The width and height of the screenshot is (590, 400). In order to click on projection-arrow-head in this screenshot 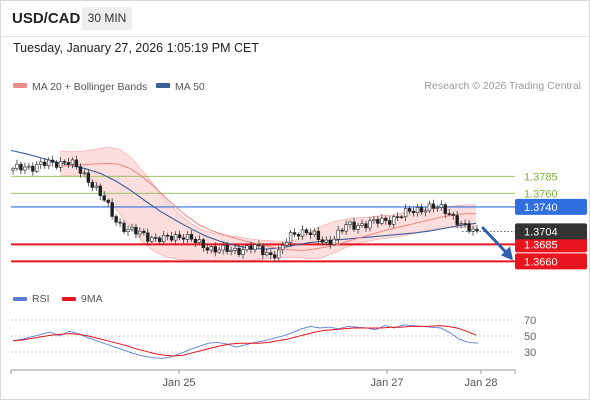, I will do `click(507, 253)`.